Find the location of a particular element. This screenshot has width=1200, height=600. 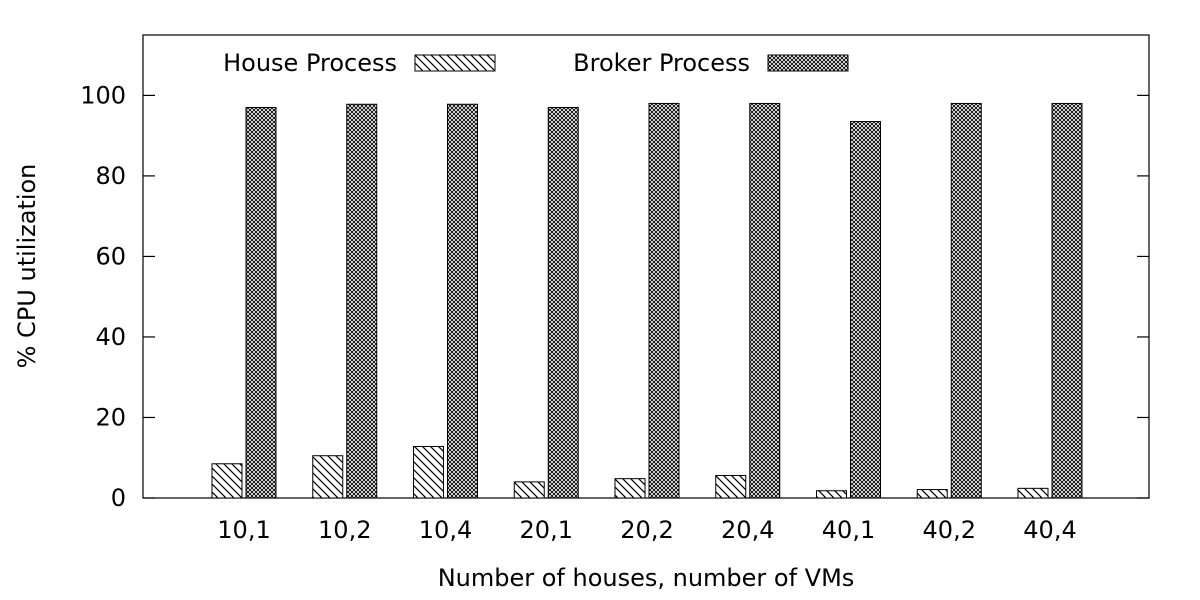

x-tick-label: 40,4 is located at coordinates (1049, 530).